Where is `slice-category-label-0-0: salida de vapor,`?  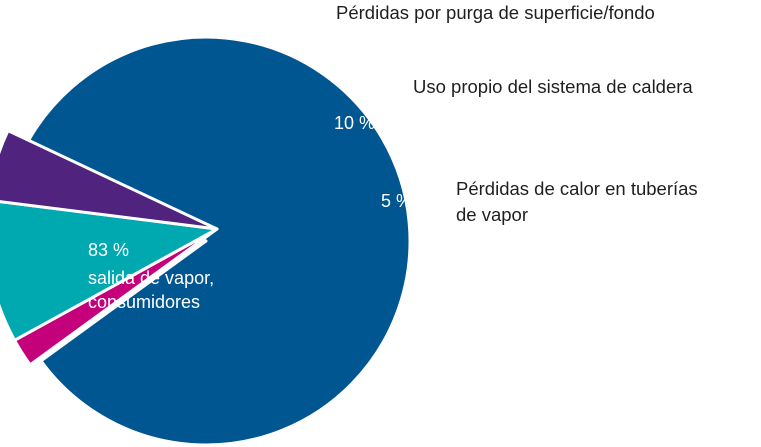 slice-category-label-0-0: salida de vapor, is located at coordinates (151, 278).